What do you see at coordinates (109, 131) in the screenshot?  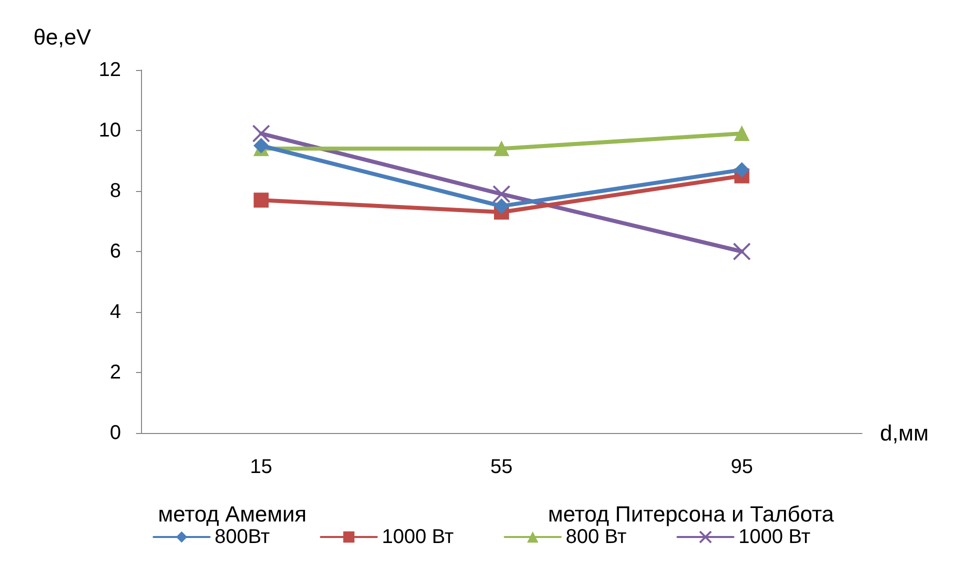 I see `y-tick-label: 10` at bounding box center [109, 131].